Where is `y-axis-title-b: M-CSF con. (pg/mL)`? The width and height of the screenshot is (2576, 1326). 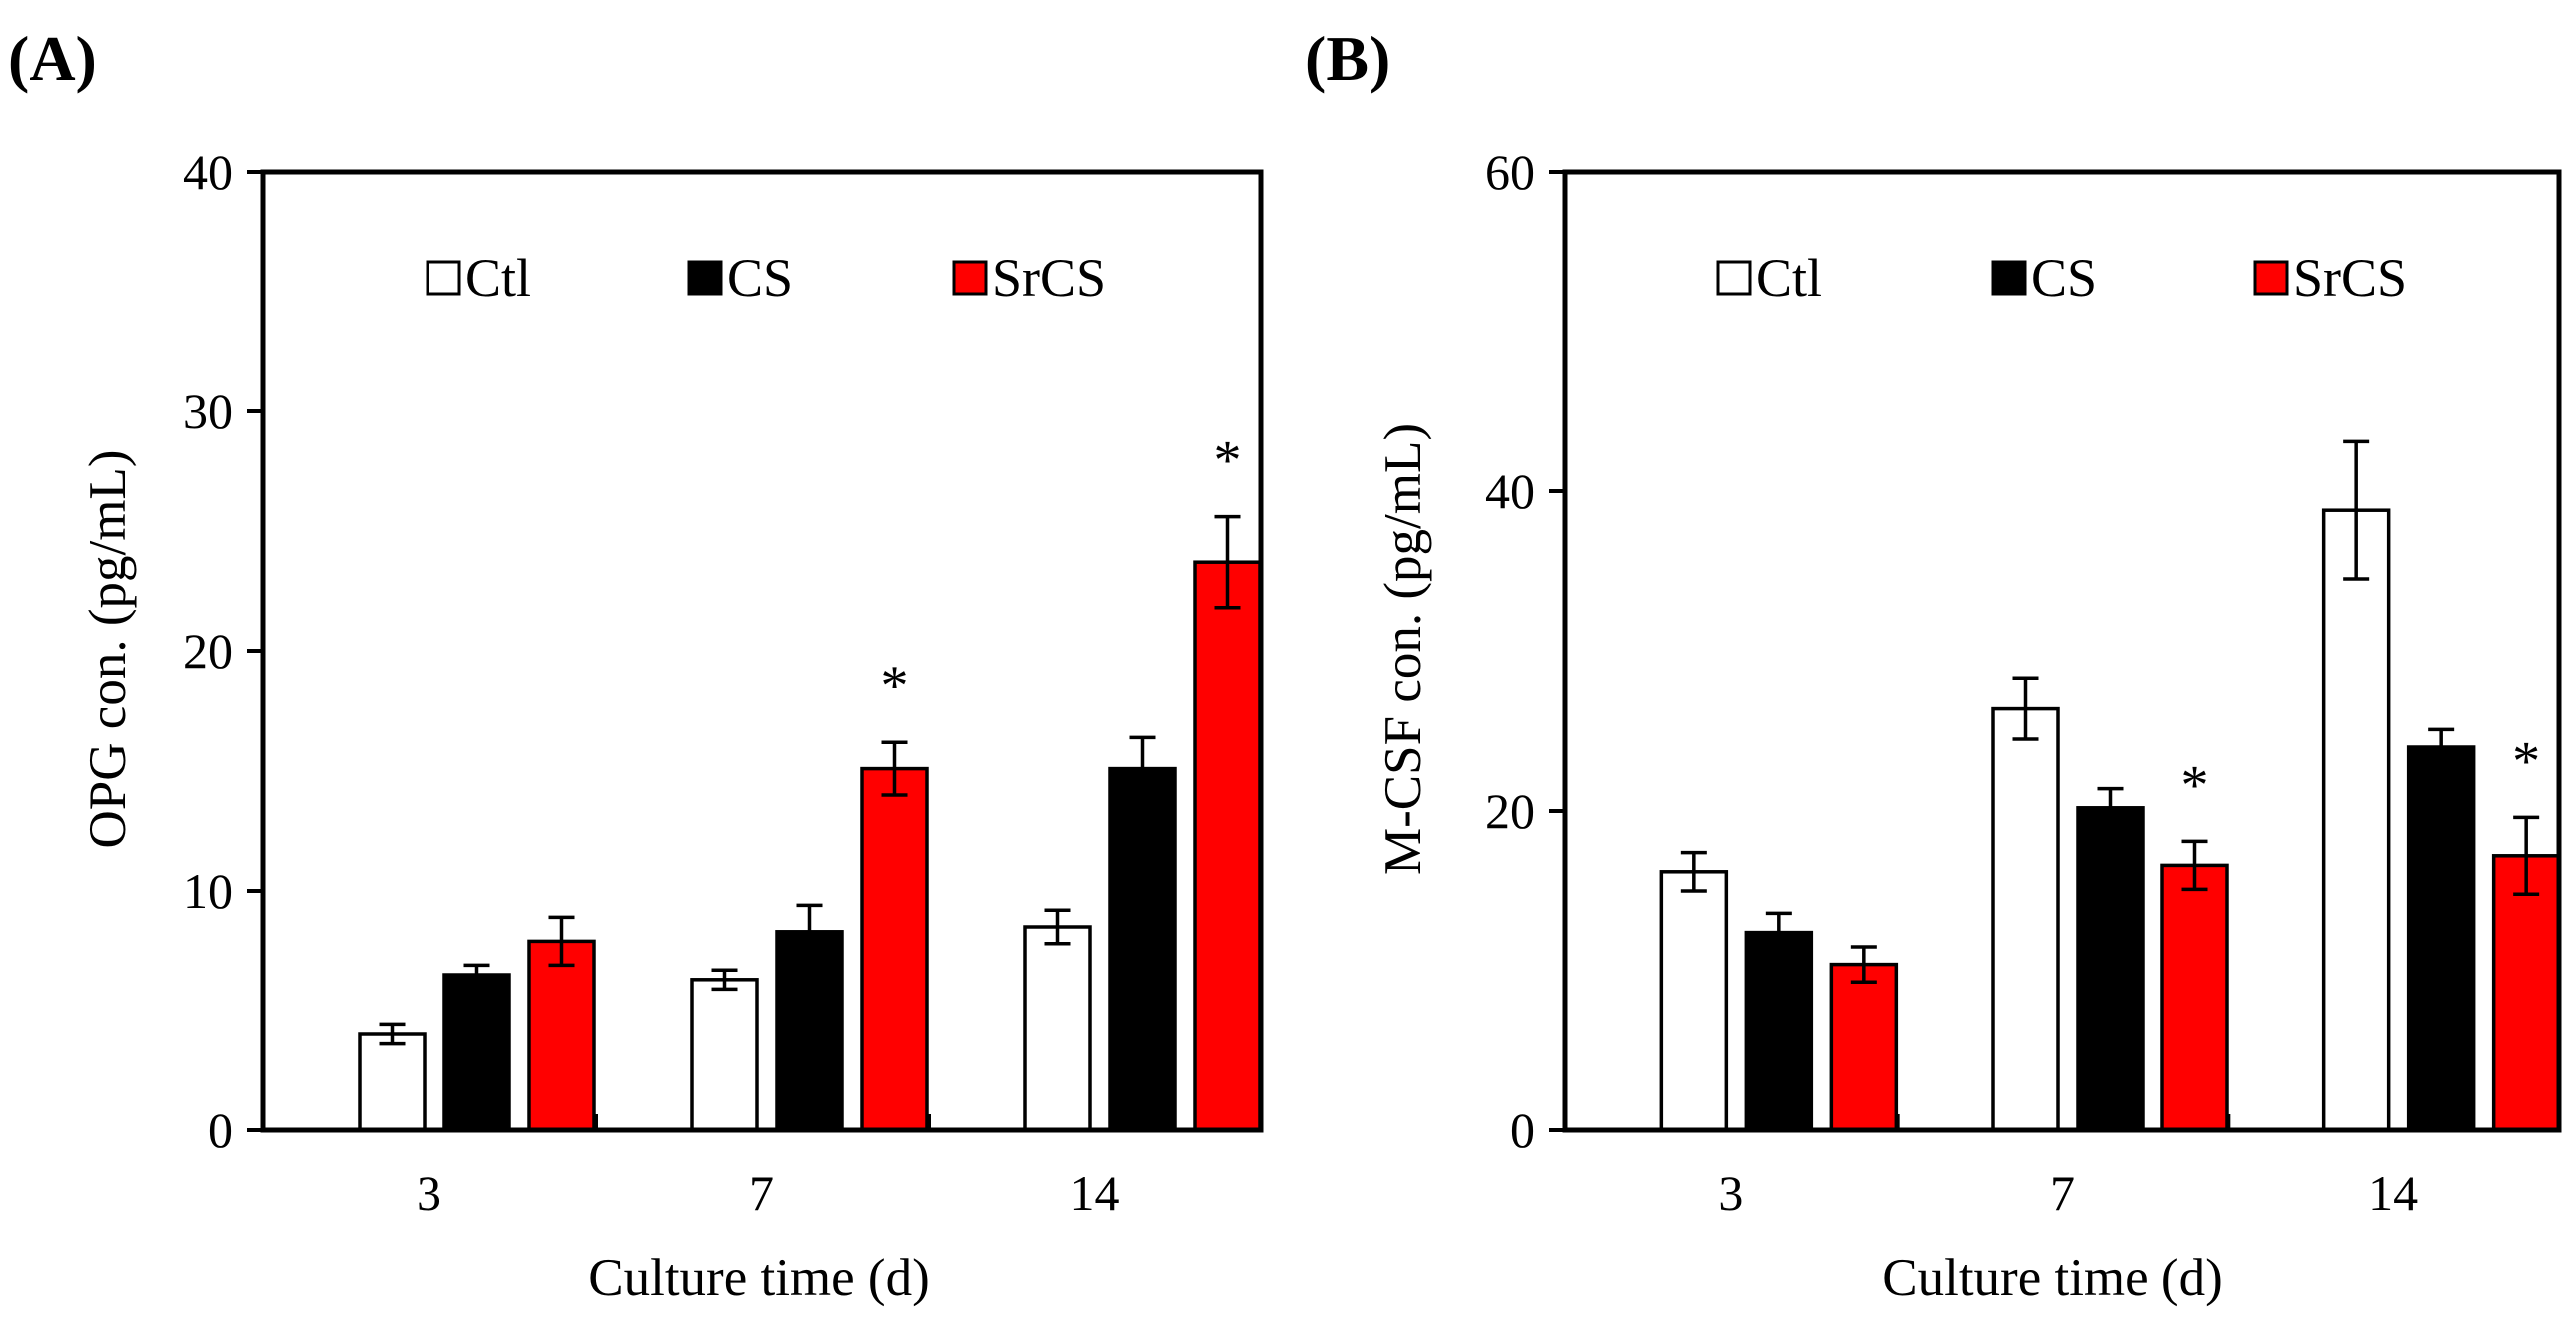 y-axis-title-b: M-CSF con. (pg/mL) is located at coordinates (1403, 649).